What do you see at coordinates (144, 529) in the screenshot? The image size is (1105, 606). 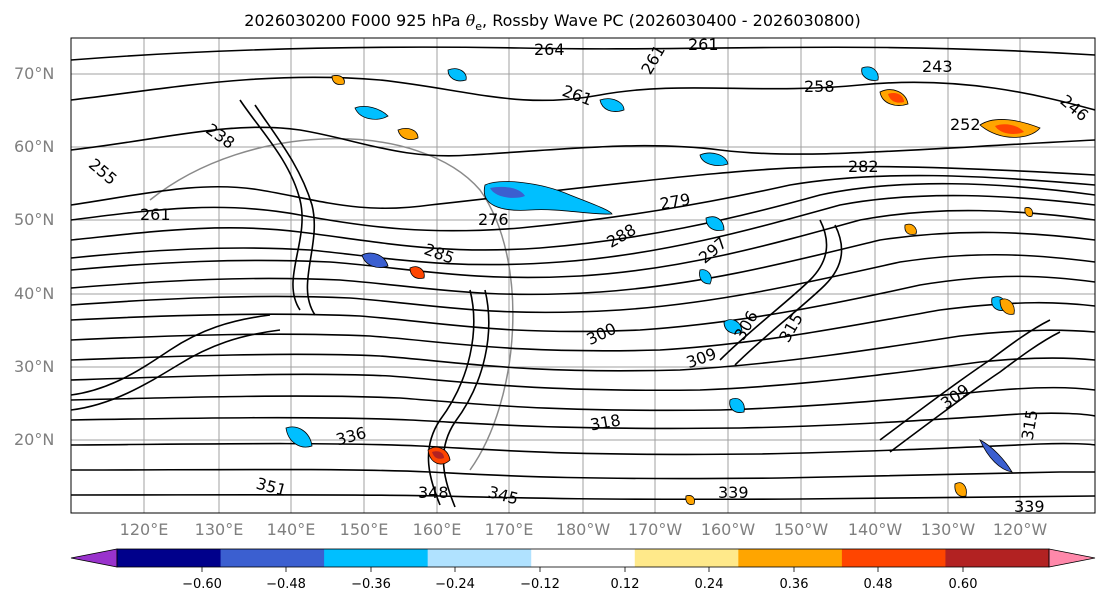 I see `lon-label-120e: 120°E` at bounding box center [144, 529].